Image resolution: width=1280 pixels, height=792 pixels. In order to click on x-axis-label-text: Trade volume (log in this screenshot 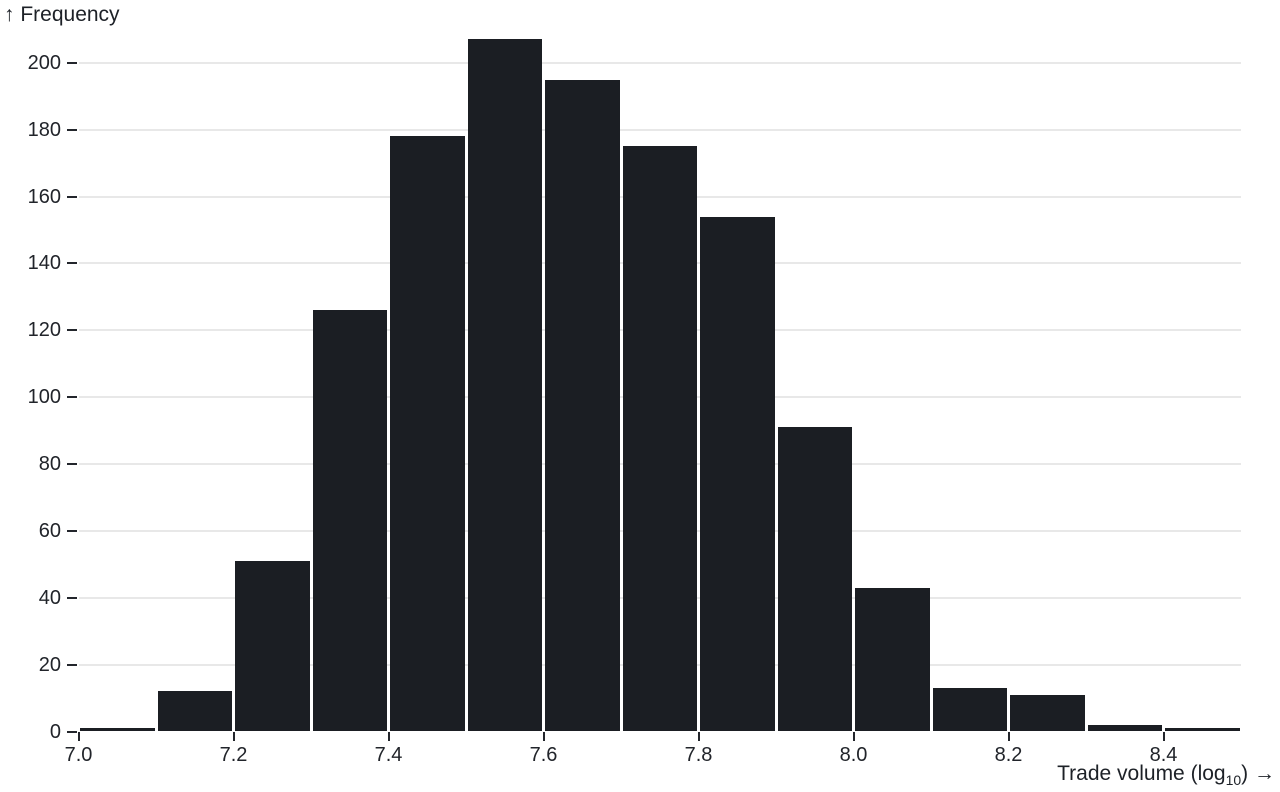, I will do `click(1141, 773)`.